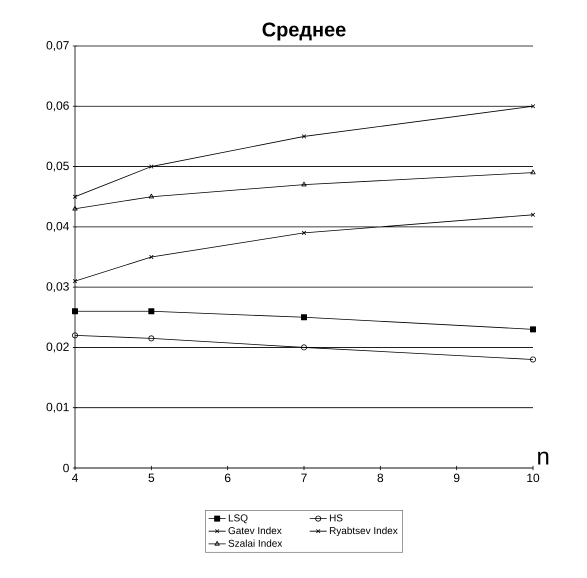 This screenshot has width=587, height=578. What do you see at coordinates (57, 287) in the screenshot?
I see `y-tick-label: 0,03` at bounding box center [57, 287].